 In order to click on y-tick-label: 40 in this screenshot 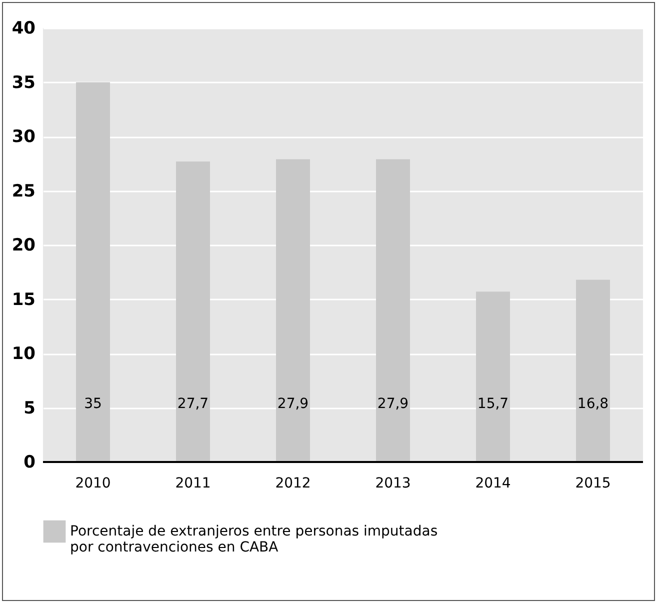, I will do `click(24, 28)`.